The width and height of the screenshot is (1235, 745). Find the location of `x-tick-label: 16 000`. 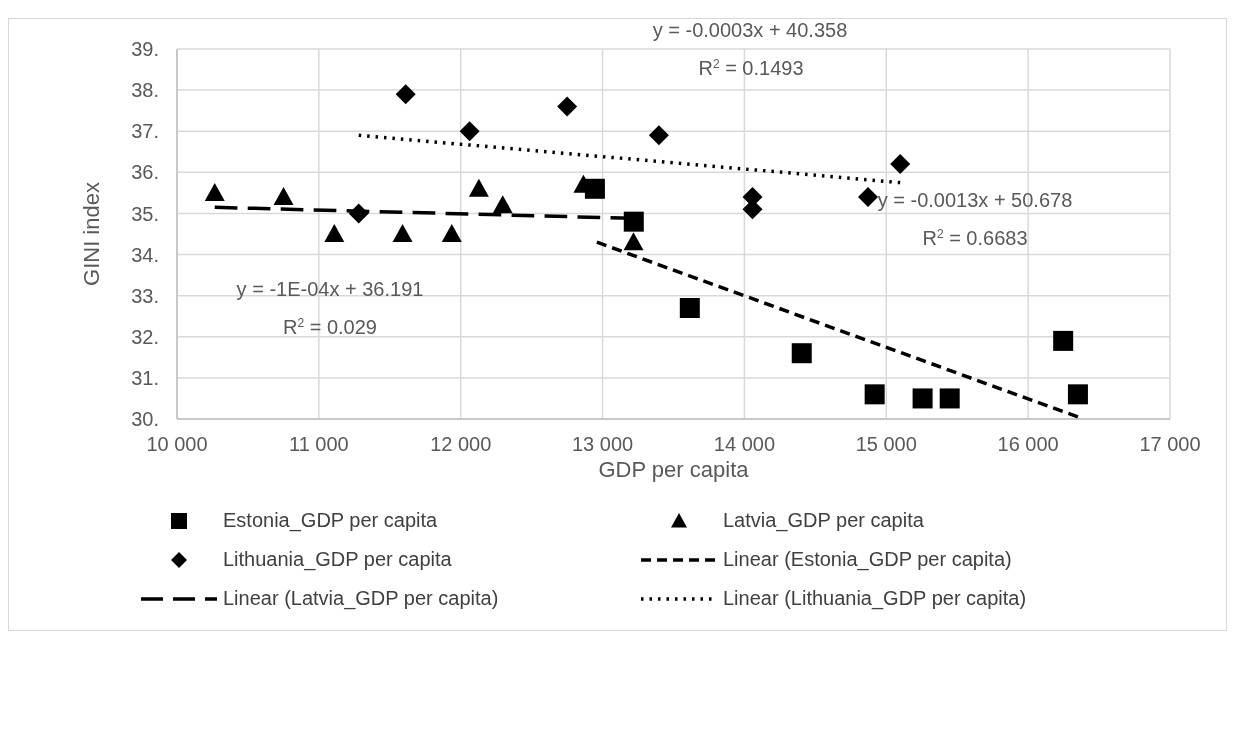

x-tick-label: 16 000 is located at coordinates (1028, 444).